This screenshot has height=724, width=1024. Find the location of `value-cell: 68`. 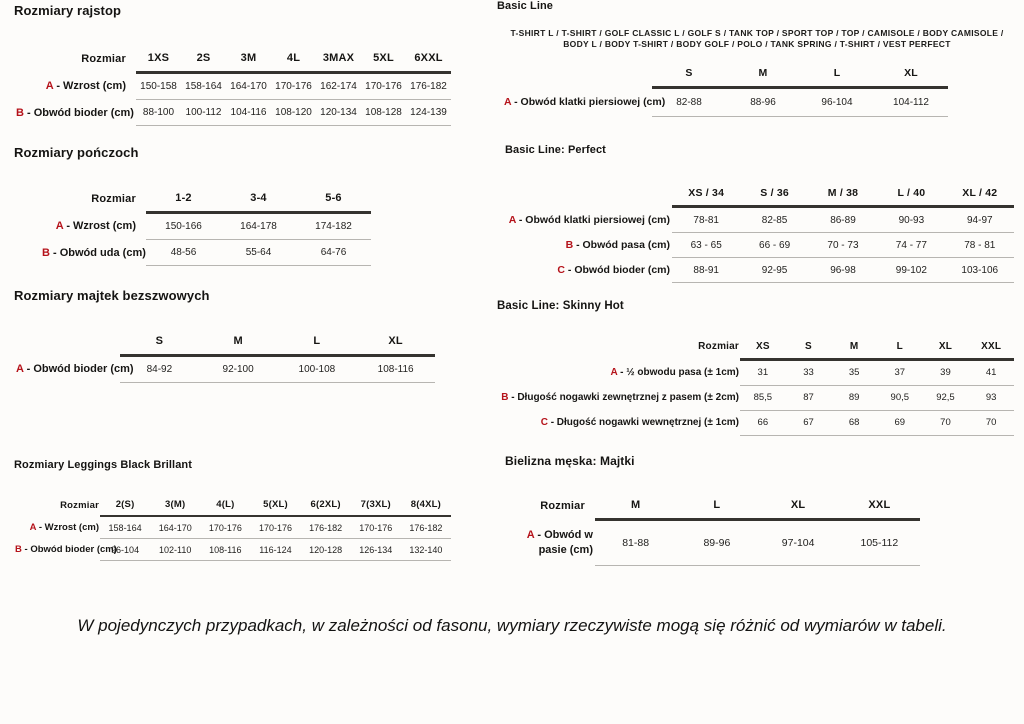

value-cell: 68 is located at coordinates (854, 423).